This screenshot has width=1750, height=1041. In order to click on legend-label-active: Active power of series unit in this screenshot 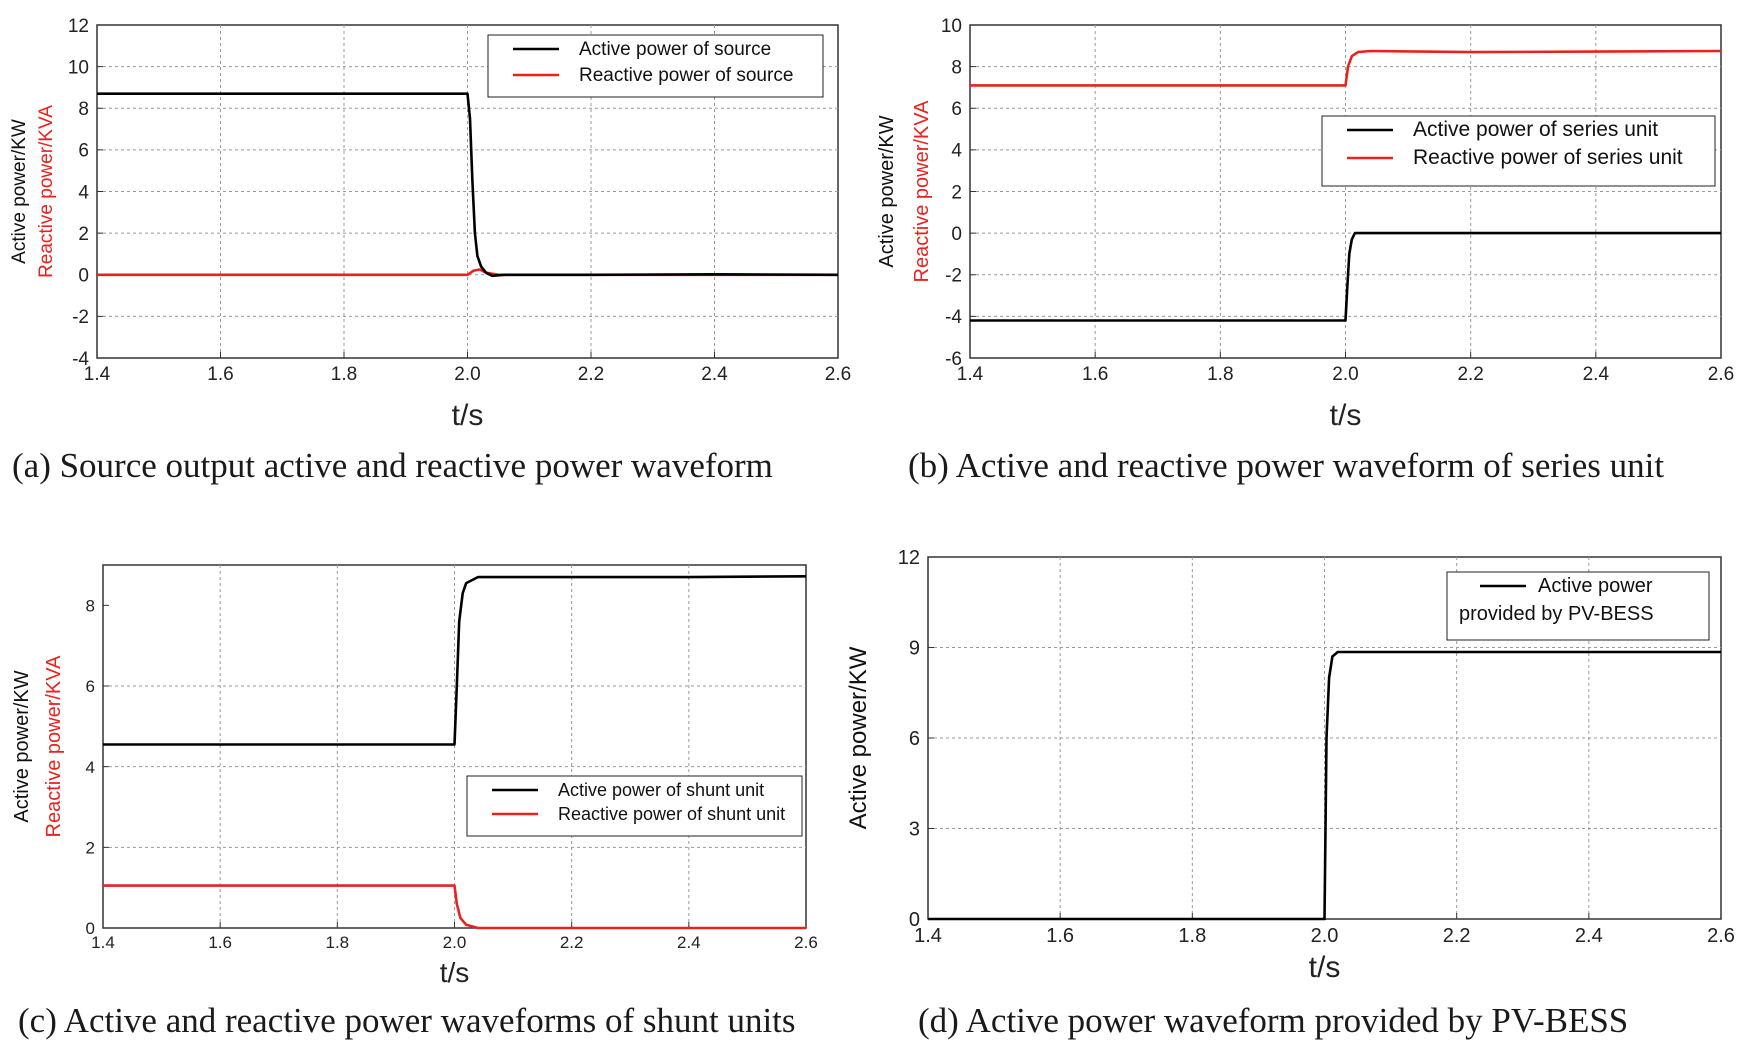, I will do `click(1535, 129)`.